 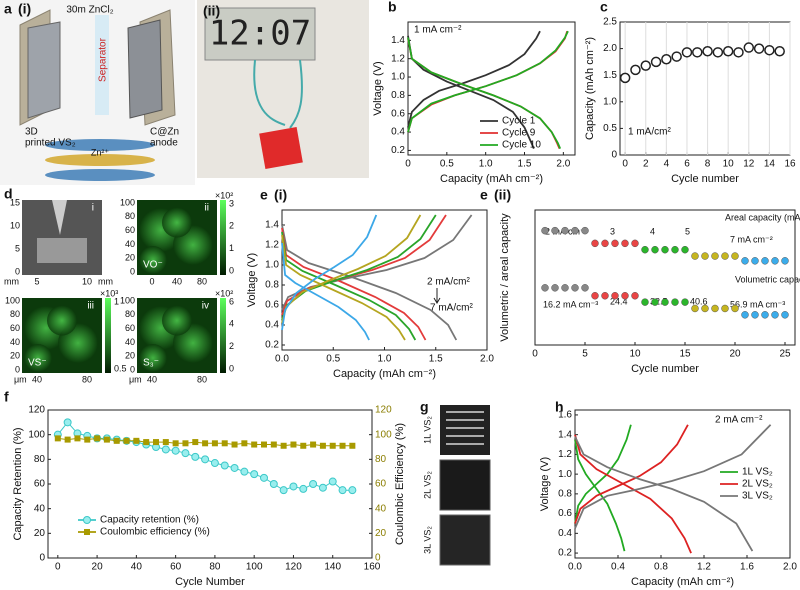 I want to click on y2-tick-label: 80, so click(x=381, y=459).